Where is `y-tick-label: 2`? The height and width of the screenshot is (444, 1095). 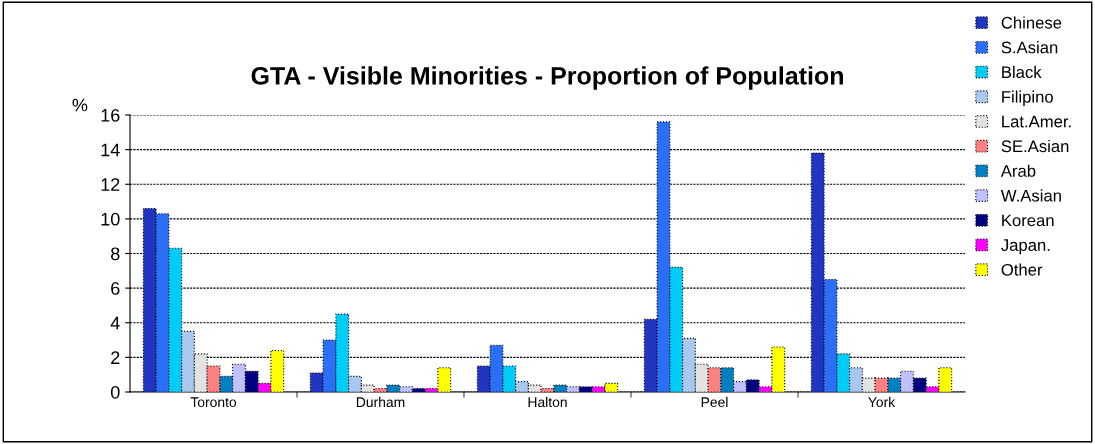
y-tick-label: 2 is located at coordinates (115, 357).